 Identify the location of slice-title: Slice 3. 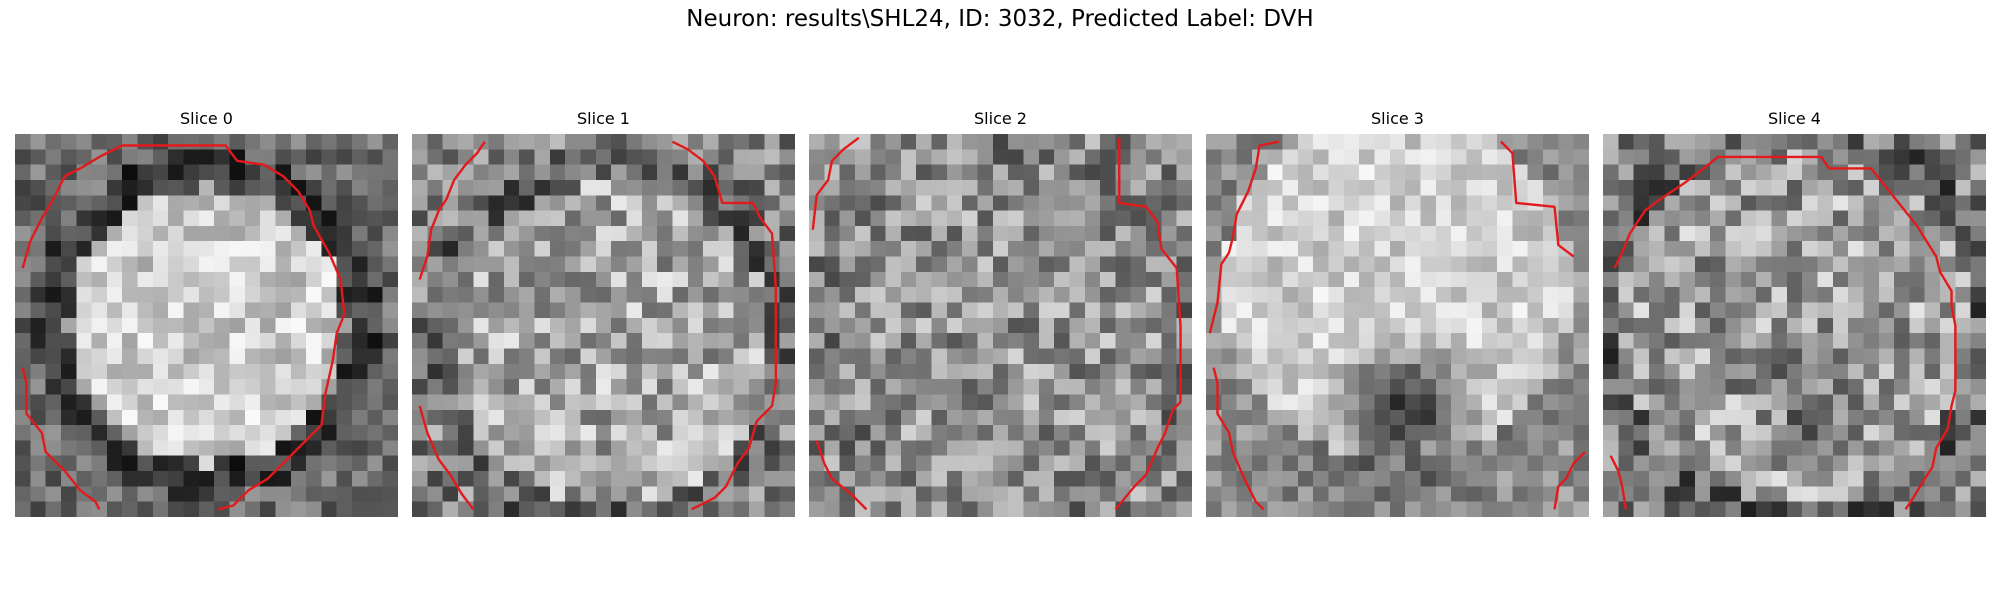
(1397, 118).